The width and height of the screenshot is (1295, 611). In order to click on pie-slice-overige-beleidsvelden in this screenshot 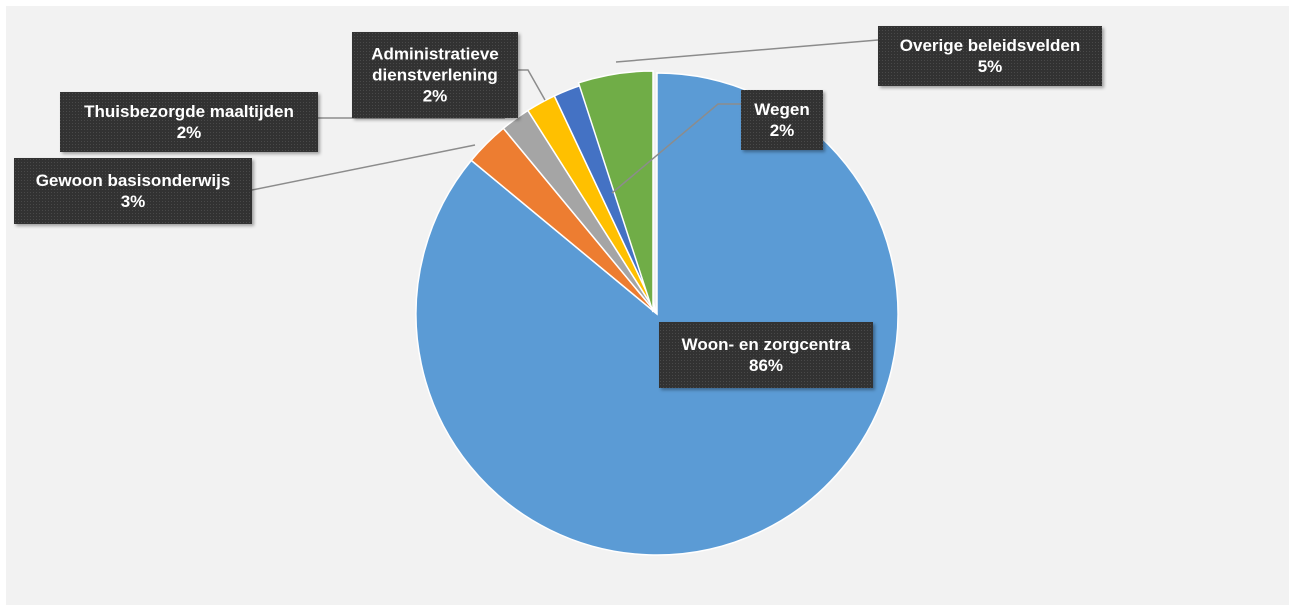, I will do `click(615, 191)`.